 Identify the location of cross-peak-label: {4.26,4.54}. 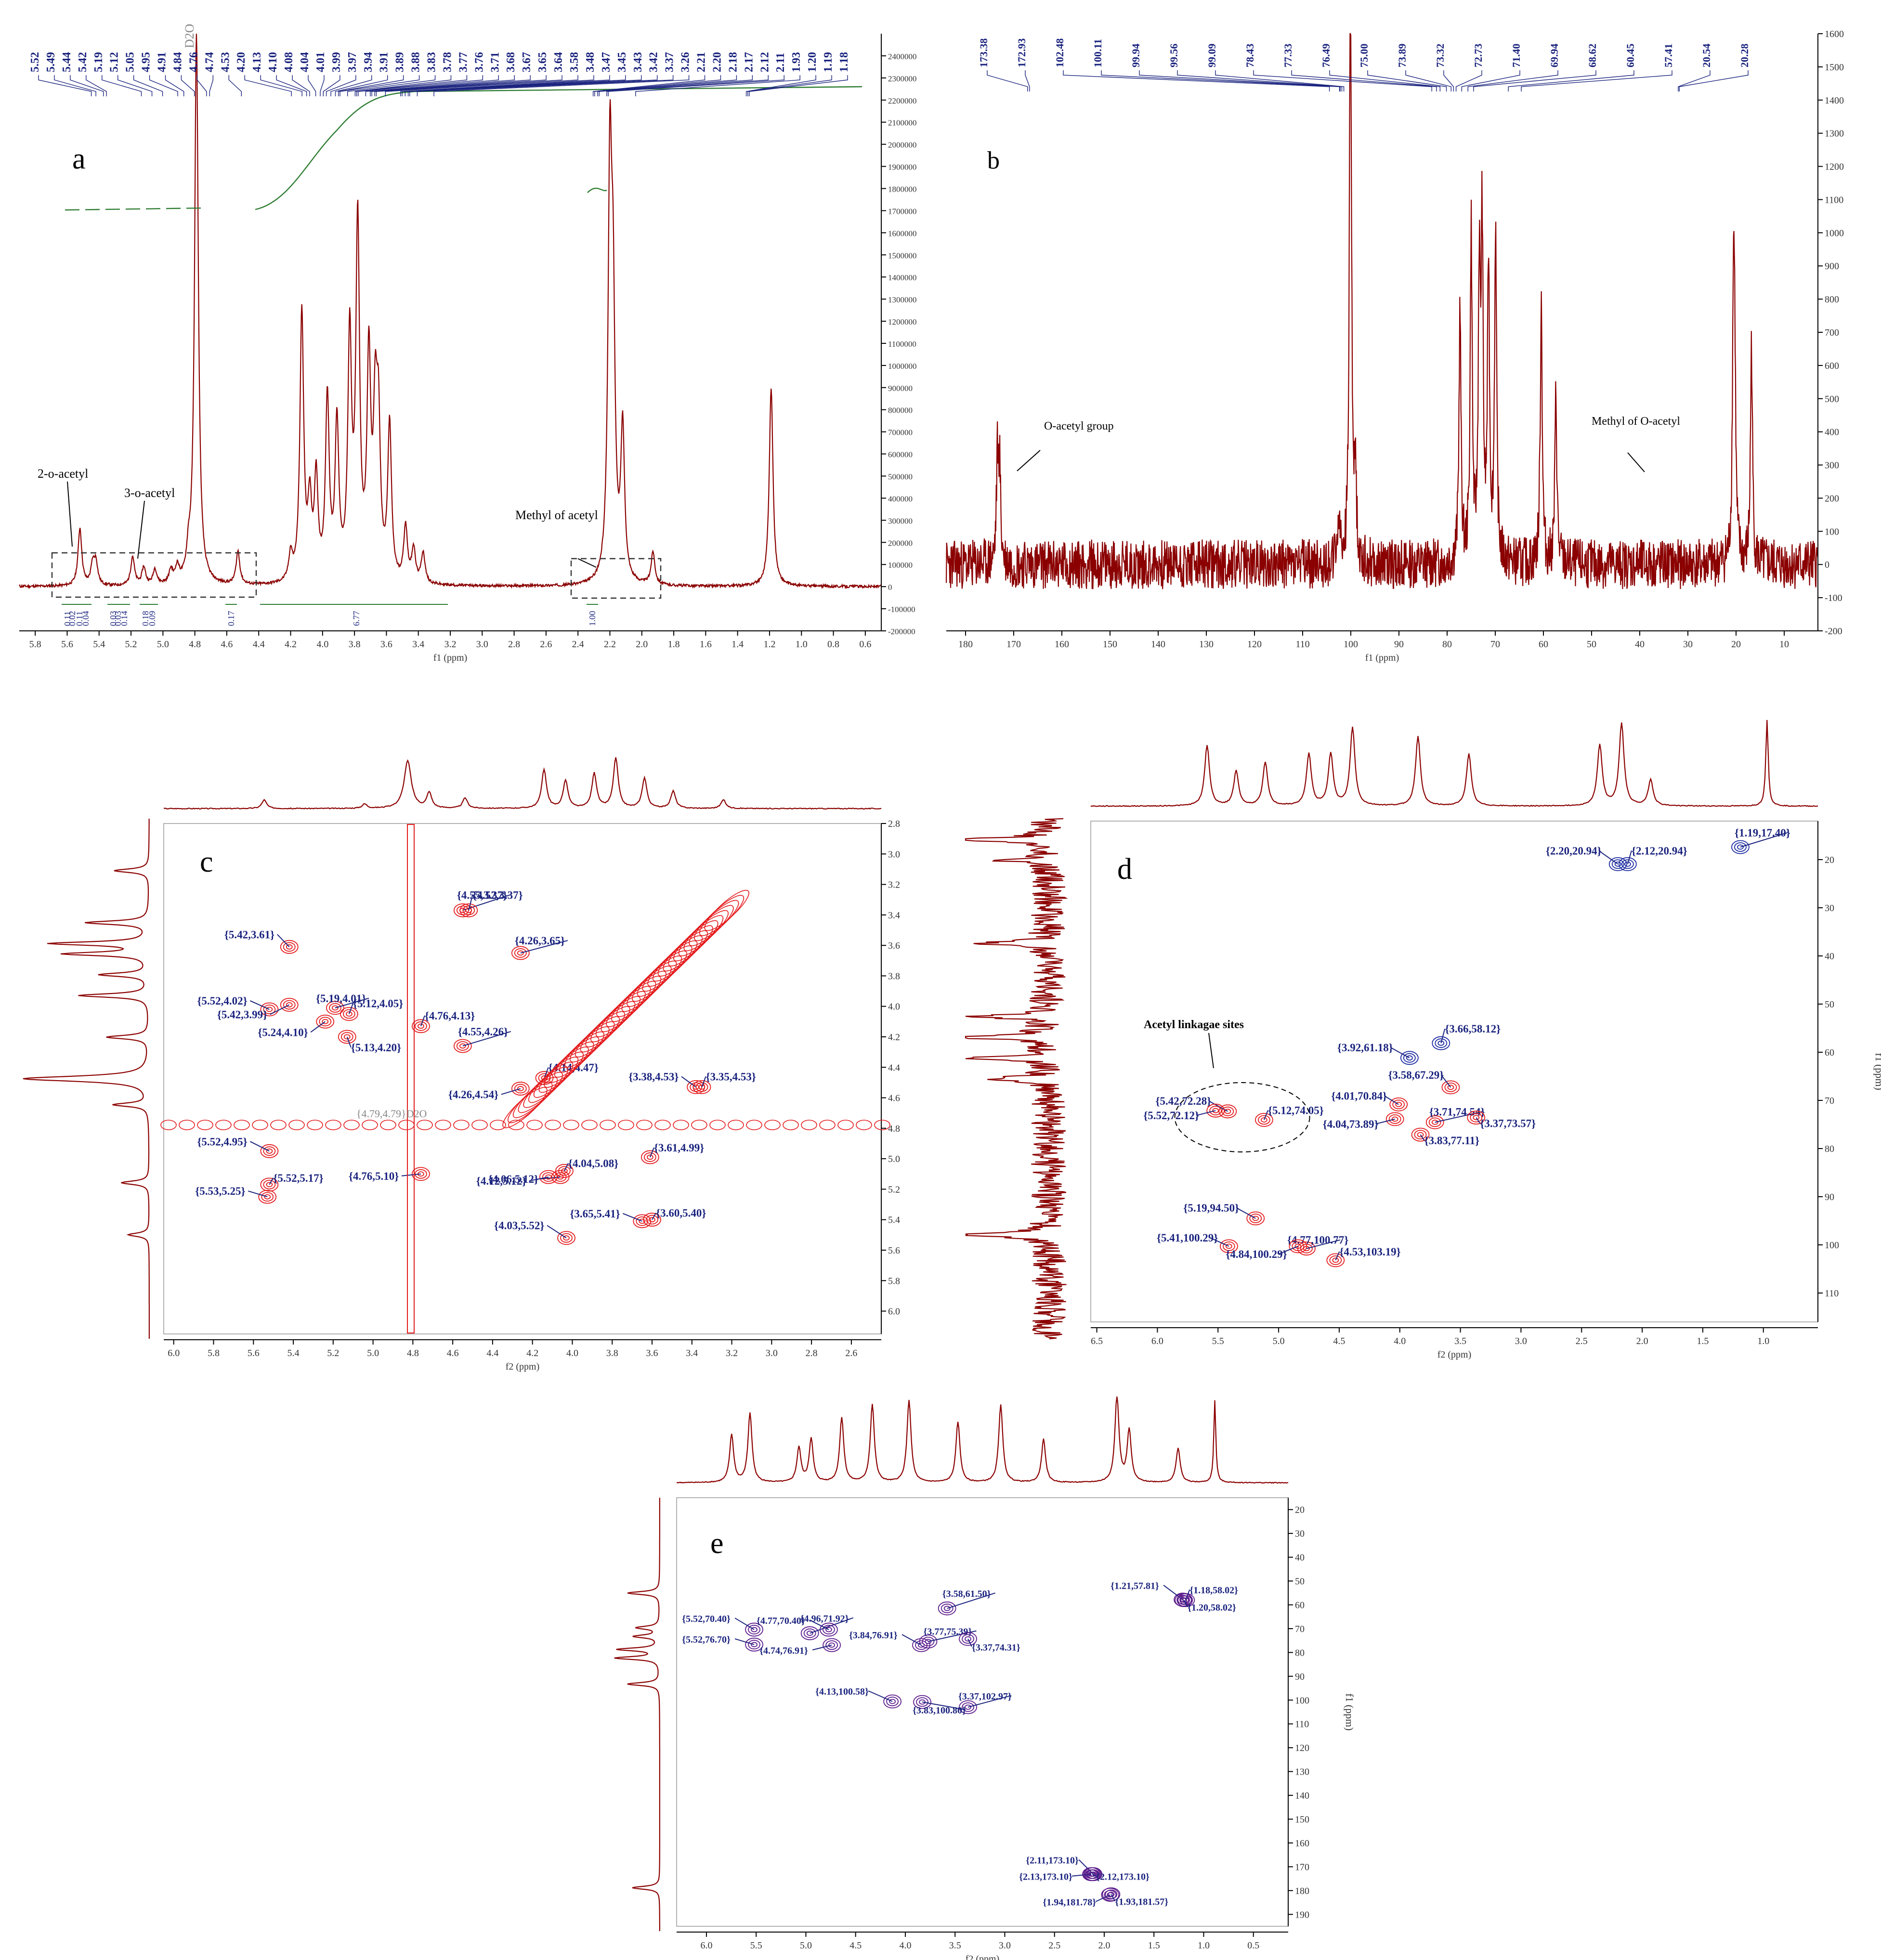
(473, 1095).